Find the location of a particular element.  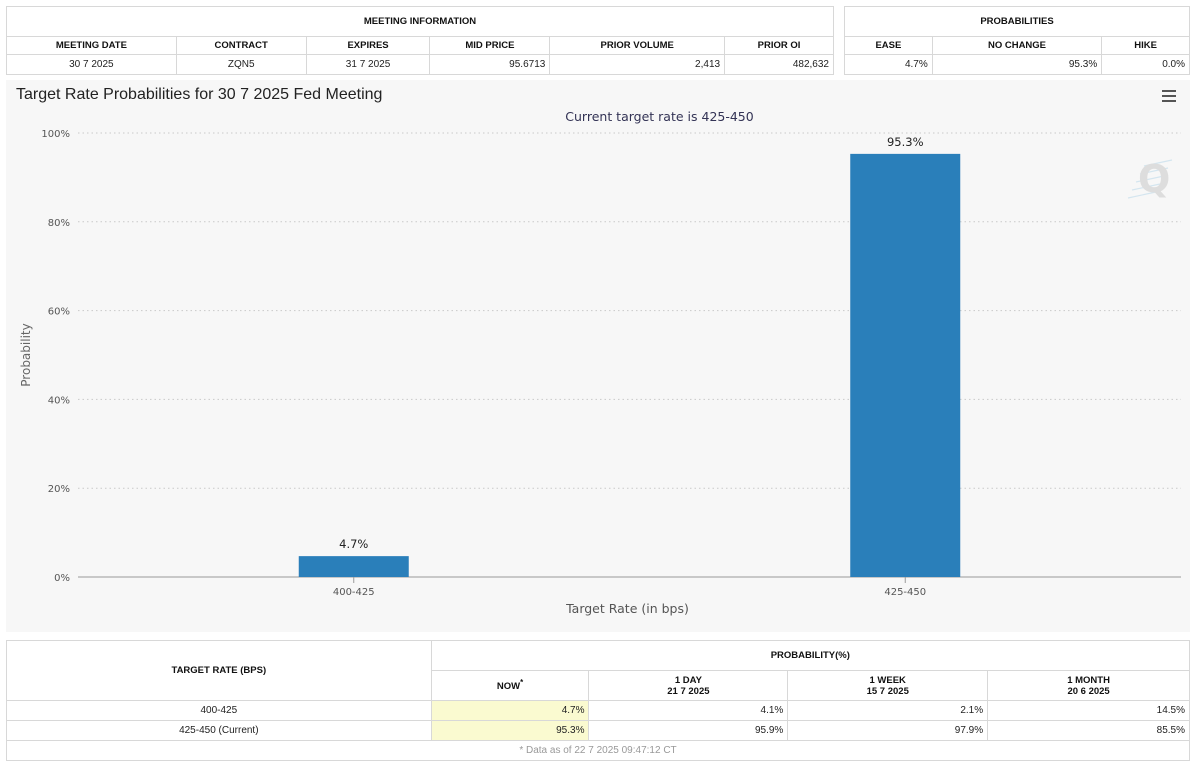

contract-value: ZQN5 is located at coordinates (241, 64).